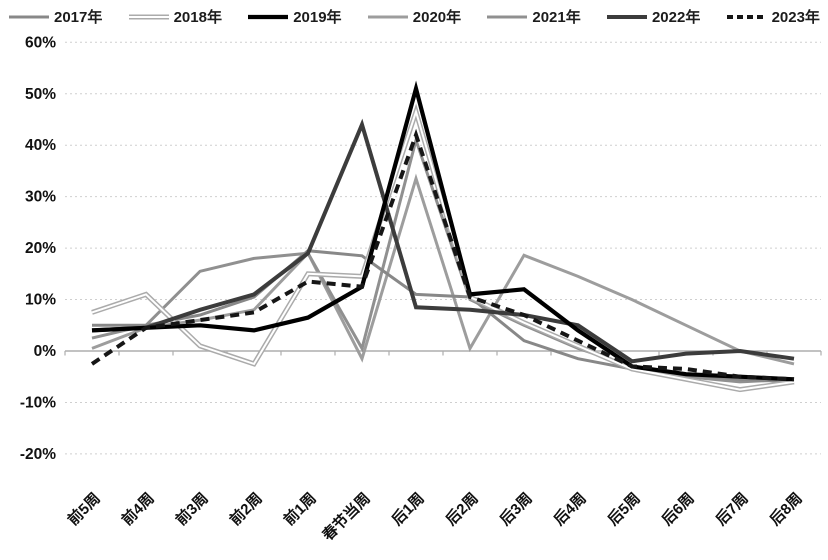  What do you see at coordinates (678, 509) in the screenshot?
I see `x-tick-label: 后6周` at bounding box center [678, 509].